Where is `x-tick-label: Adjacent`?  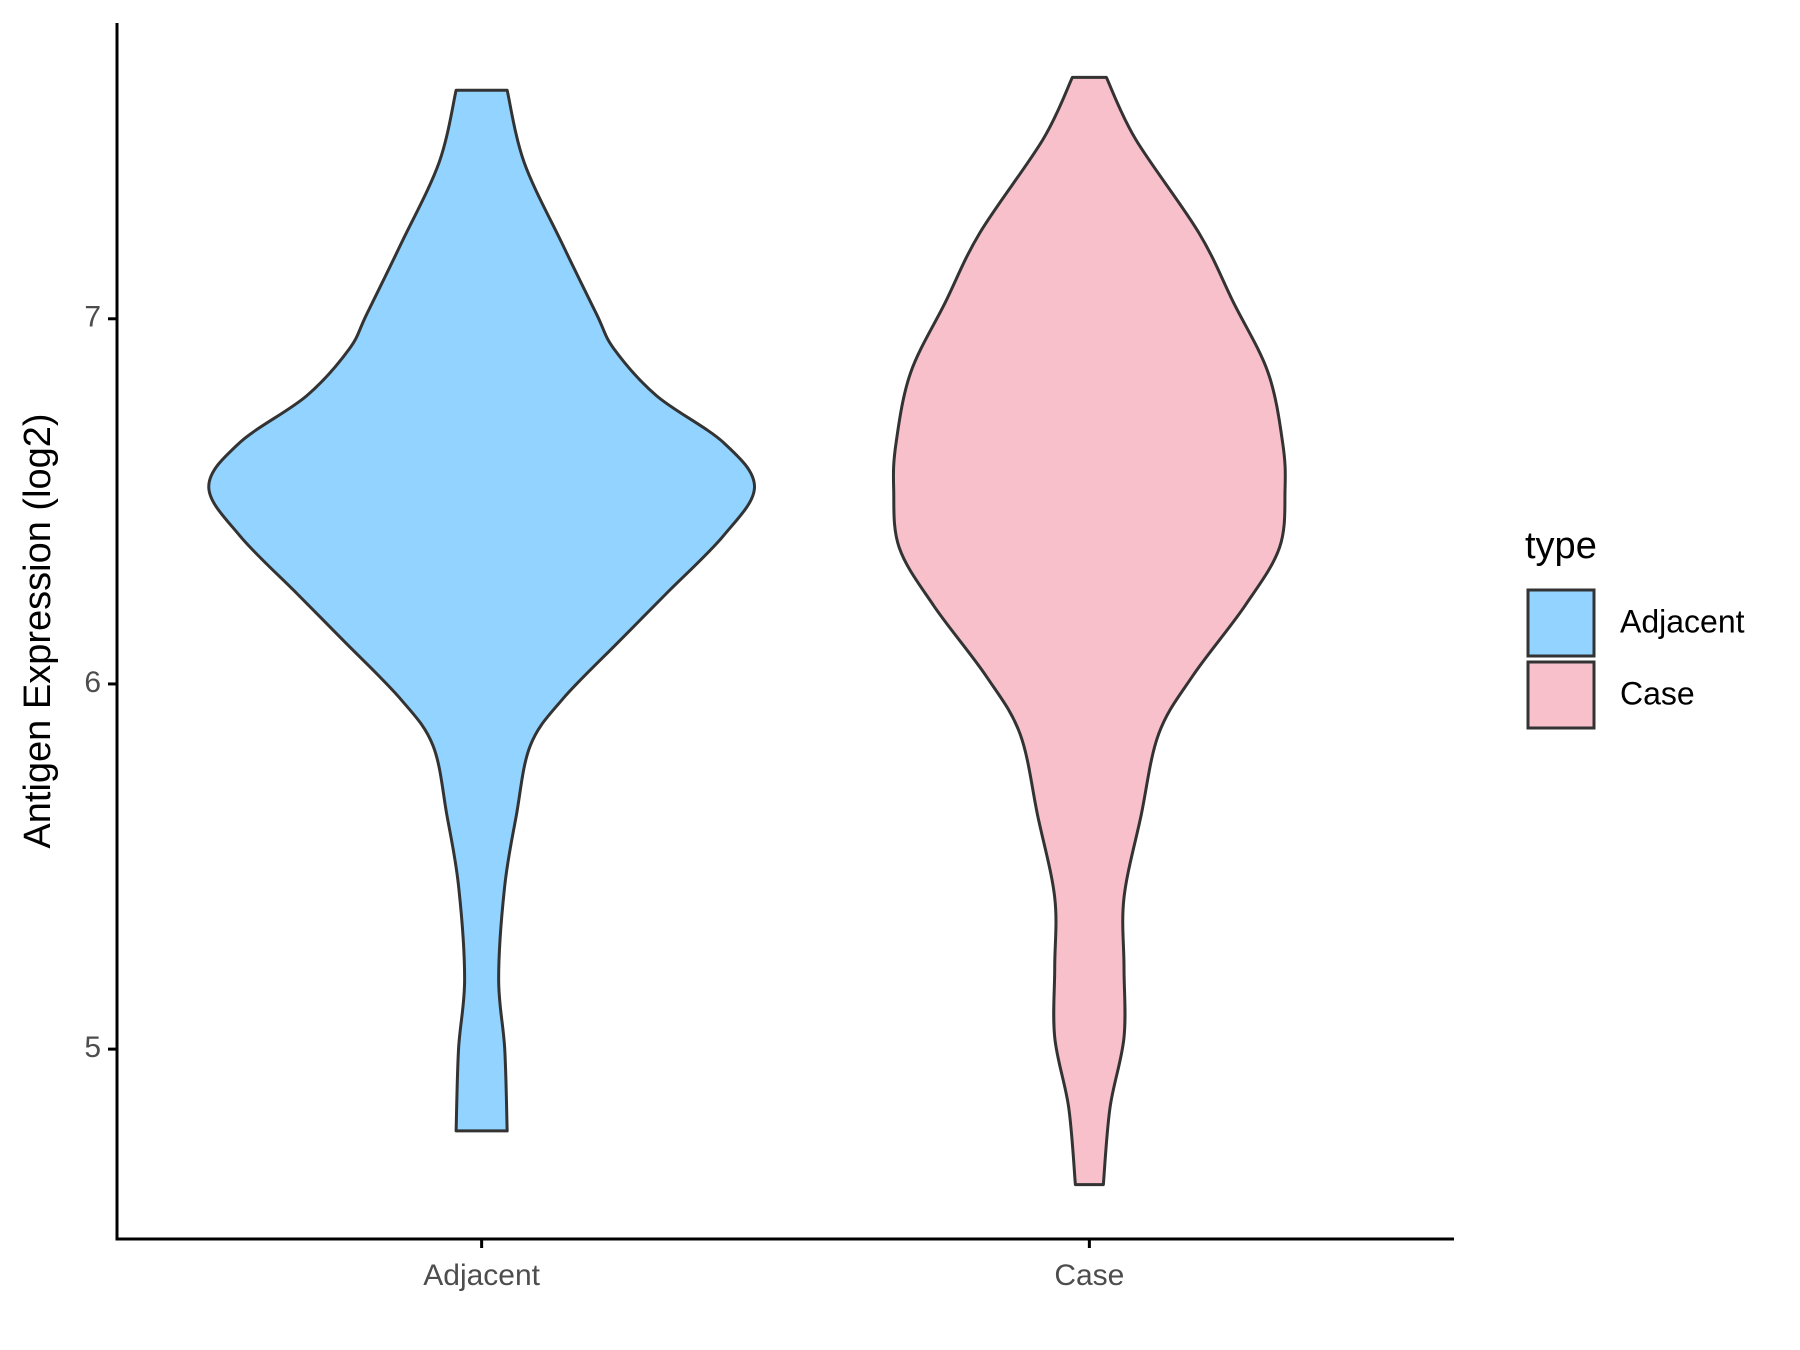
x-tick-label: Adjacent is located at coordinates (481, 1275).